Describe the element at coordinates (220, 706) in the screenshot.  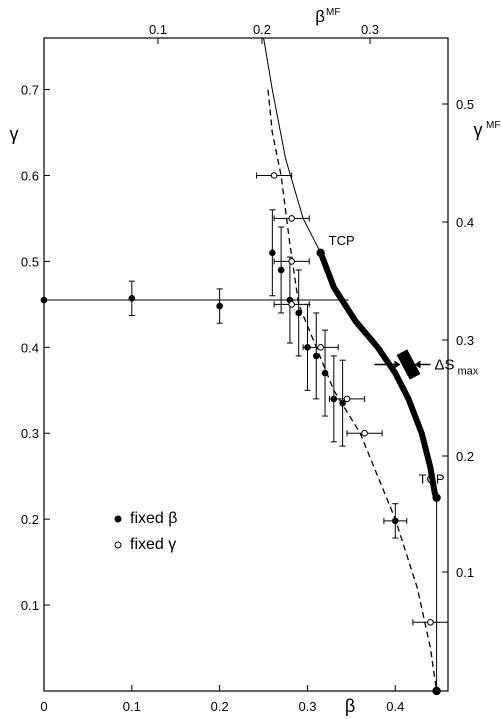
I see `x-tick-label: 0.2` at that location.